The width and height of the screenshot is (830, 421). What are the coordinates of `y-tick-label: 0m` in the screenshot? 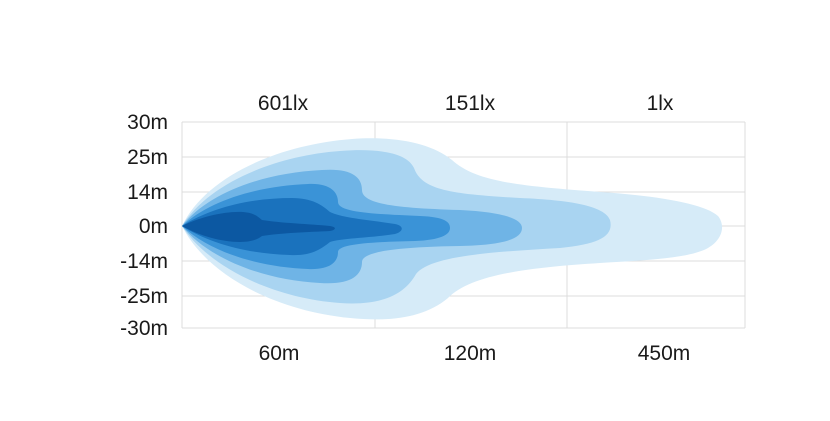 It's located at (153, 226).